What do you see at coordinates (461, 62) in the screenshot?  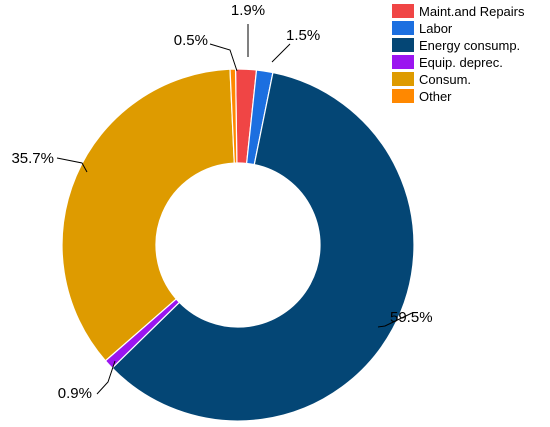 I see `legend-label: Equip. deprec.` at bounding box center [461, 62].